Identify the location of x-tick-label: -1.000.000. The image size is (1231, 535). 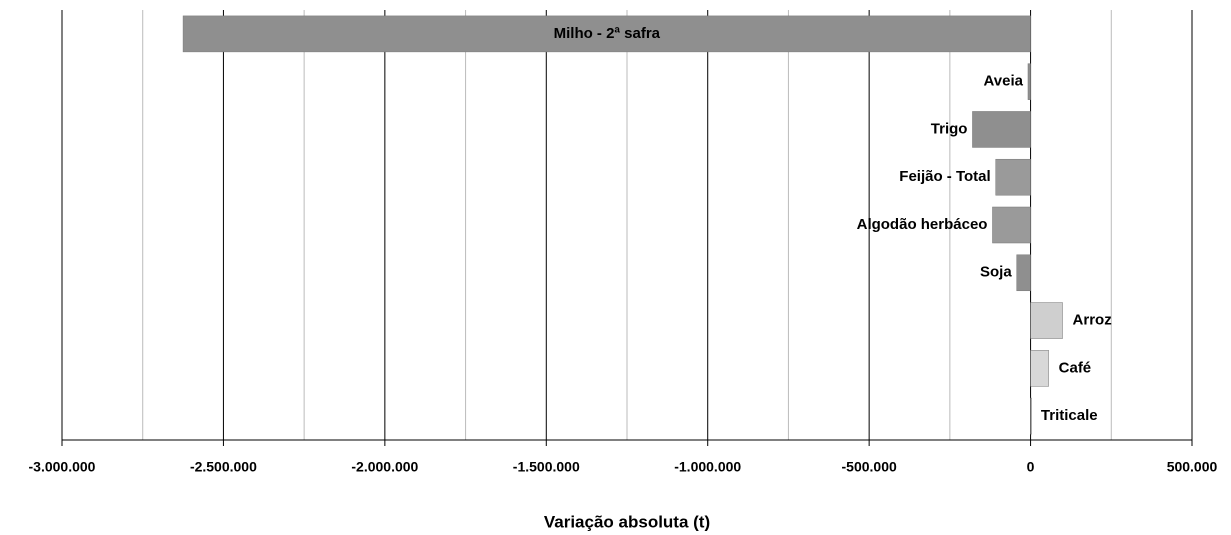
(707, 467).